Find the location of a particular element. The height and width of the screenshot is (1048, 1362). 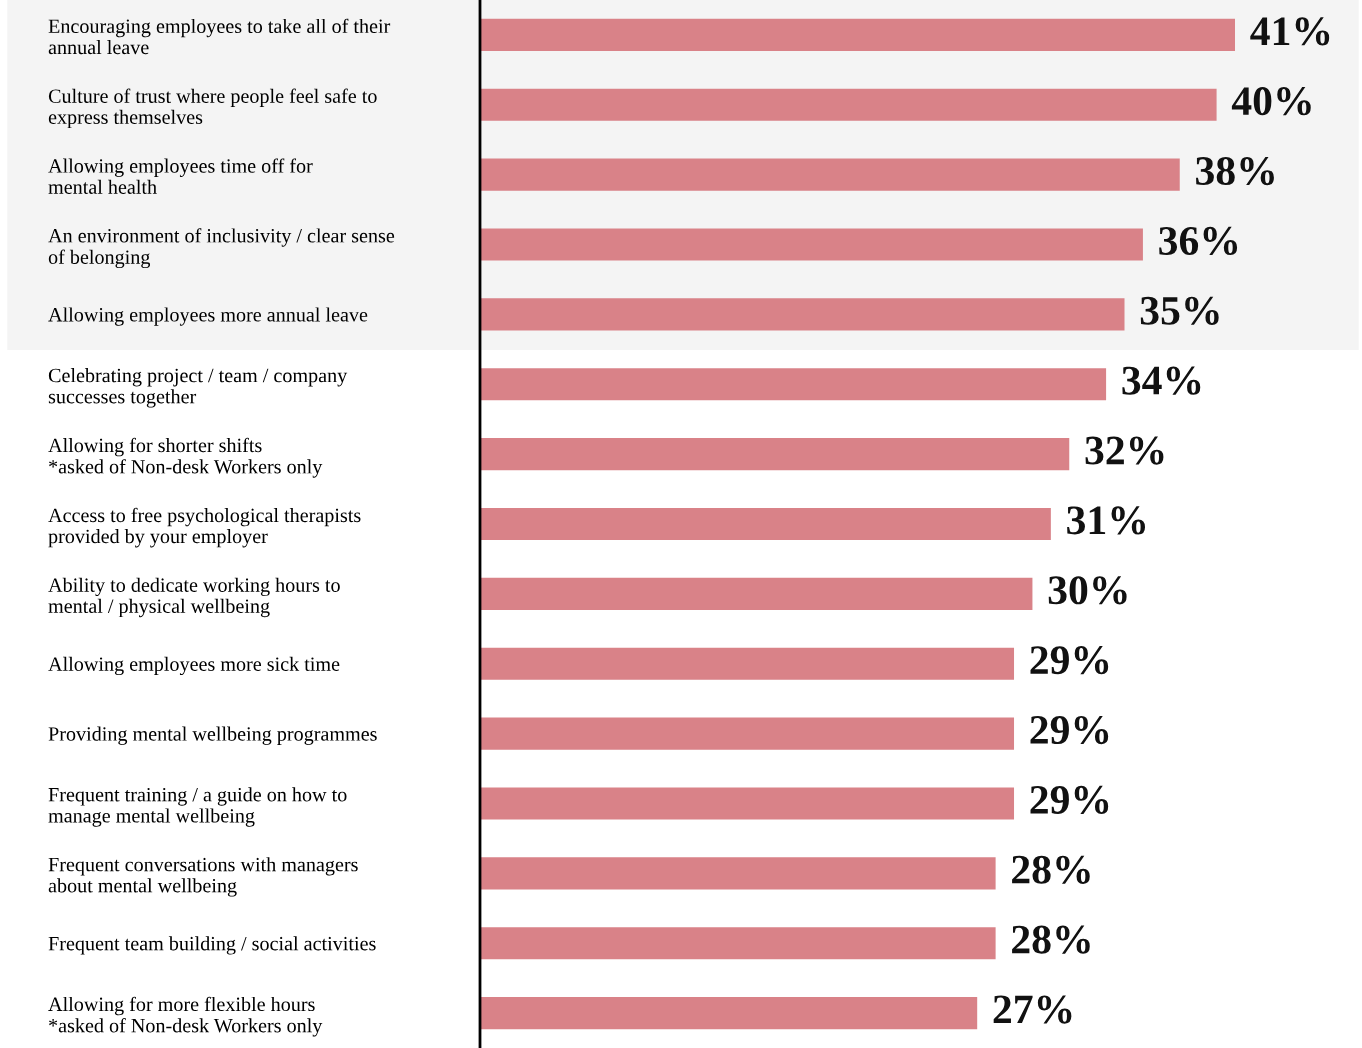

y-tick-label: Frequent training / a guide on how to manage mental wellbeing is located at coordinates (197, 807).